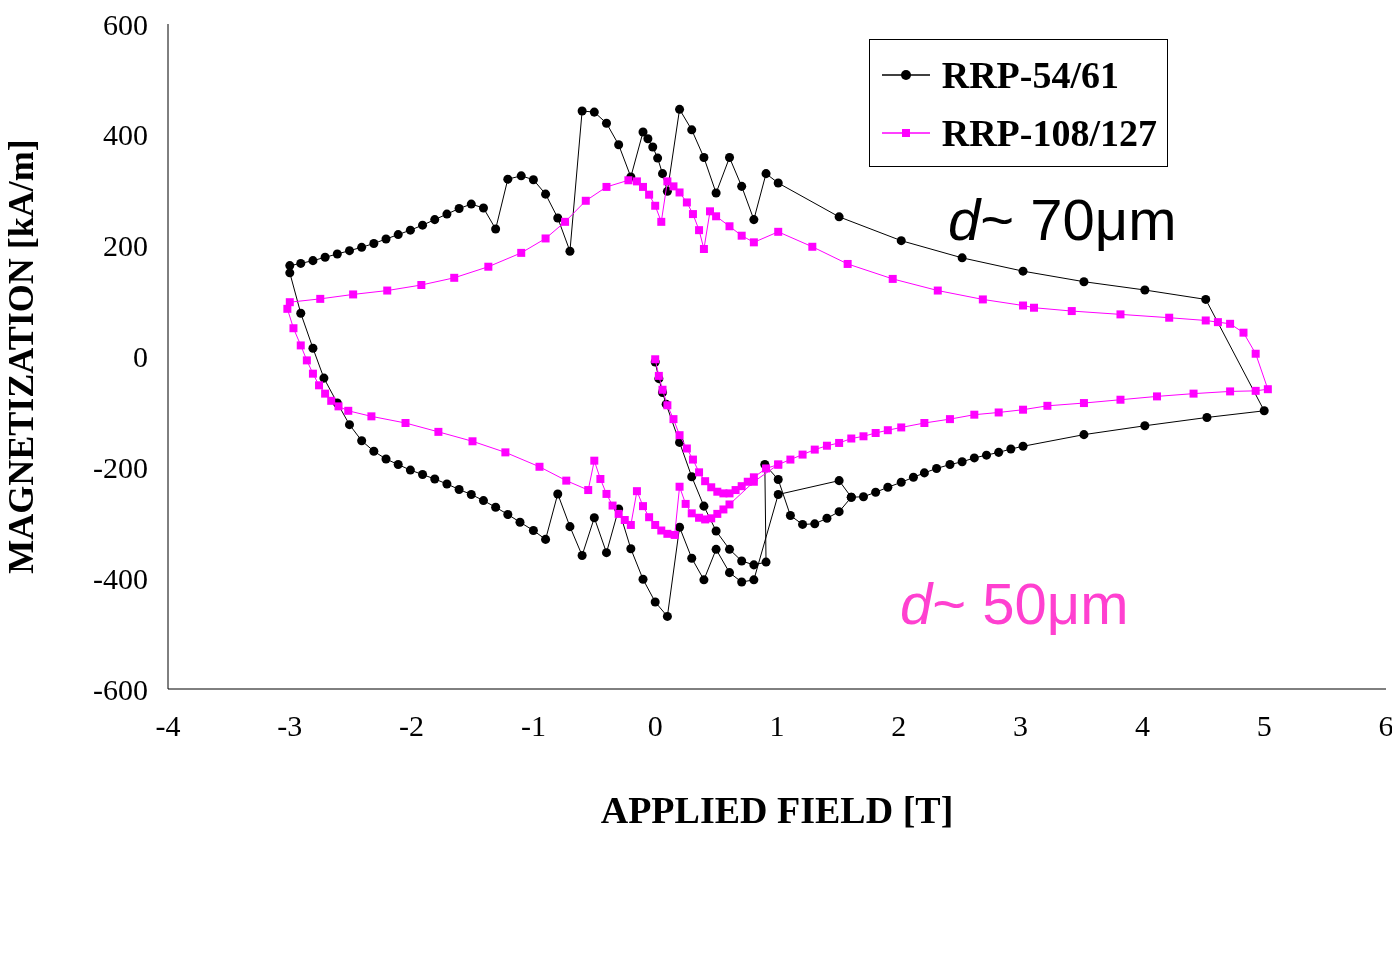  Describe the element at coordinates (1014, 603) in the screenshot. I see `annotation: d~ 50μm` at that location.